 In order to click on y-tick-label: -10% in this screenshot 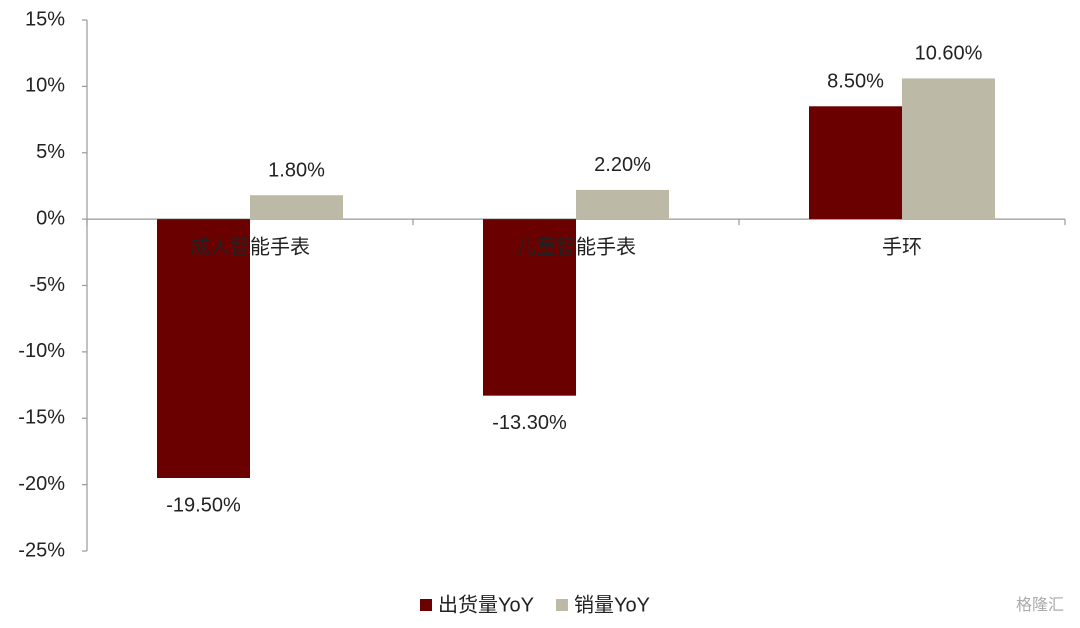, I will do `click(41, 351)`.